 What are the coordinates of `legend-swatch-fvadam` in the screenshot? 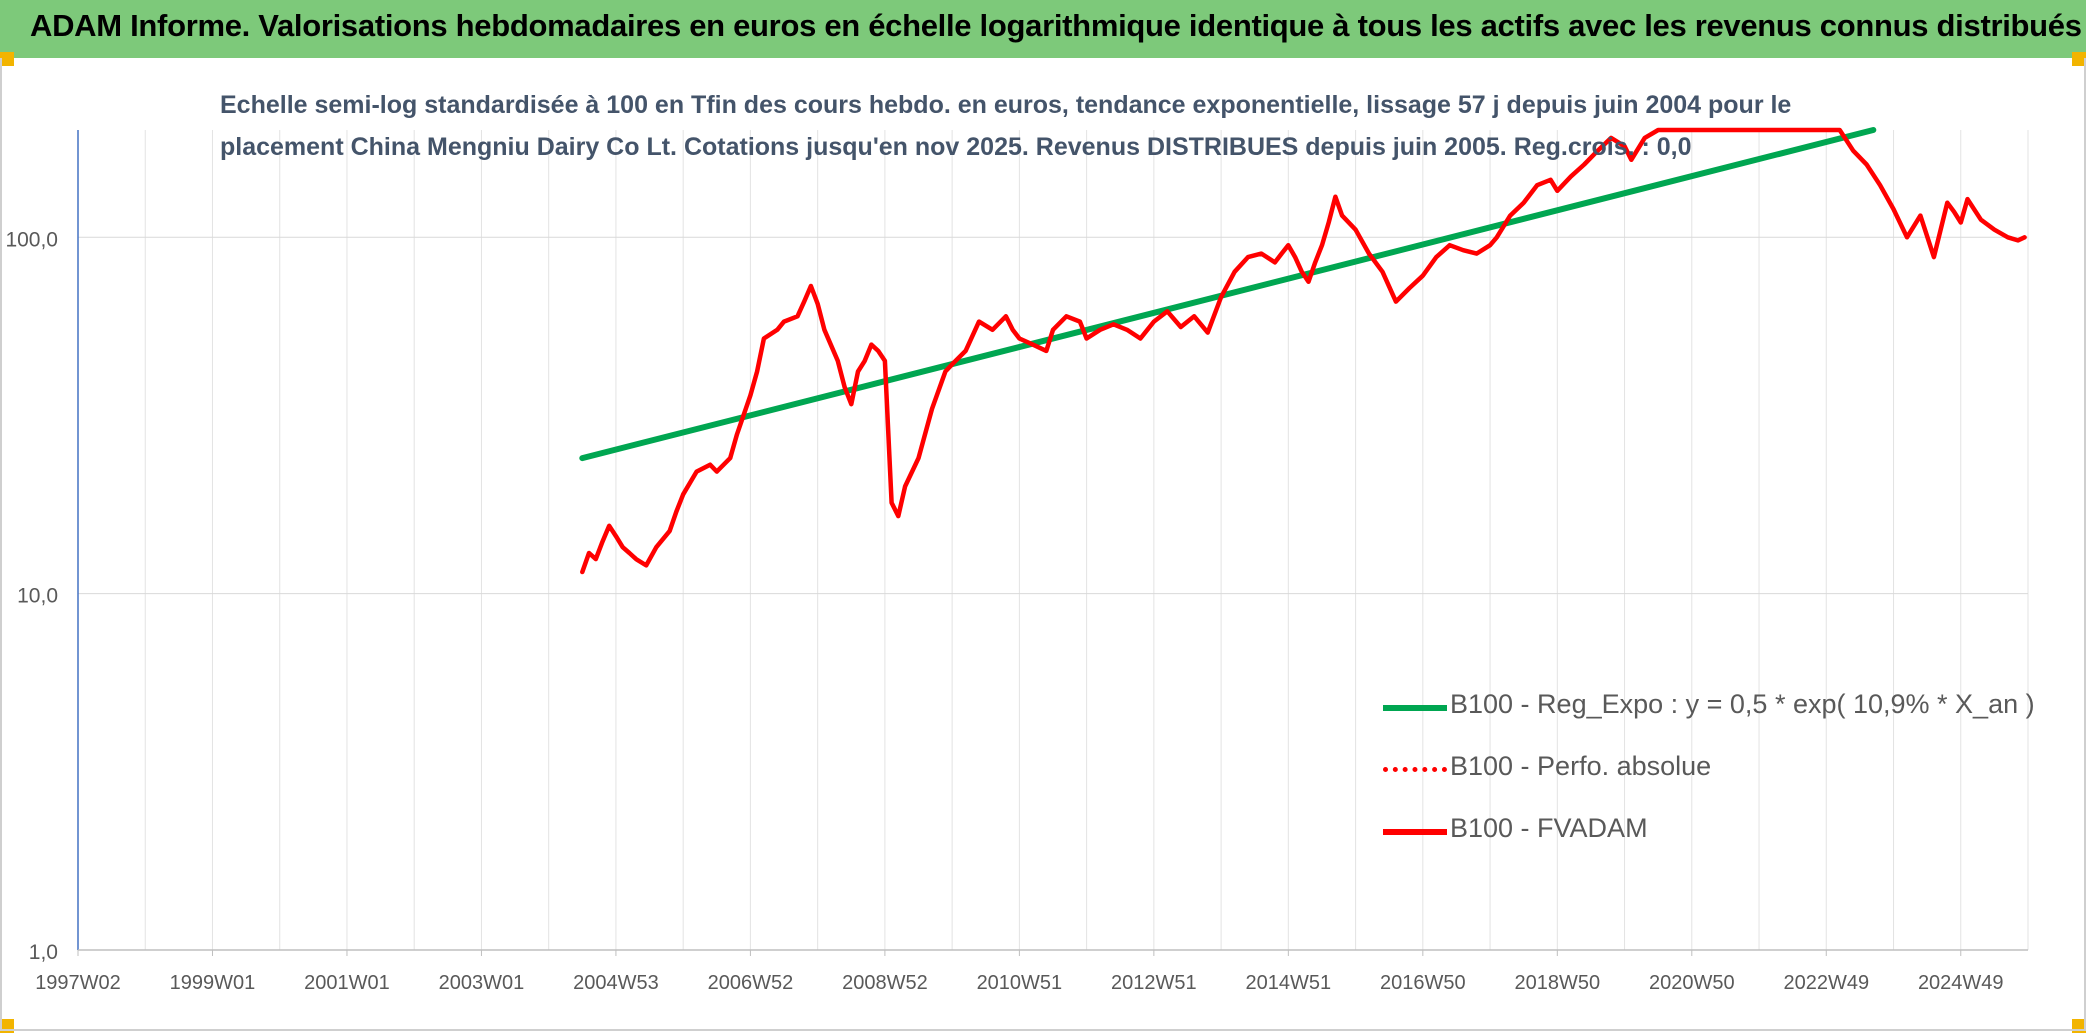 It's located at (1415, 832).